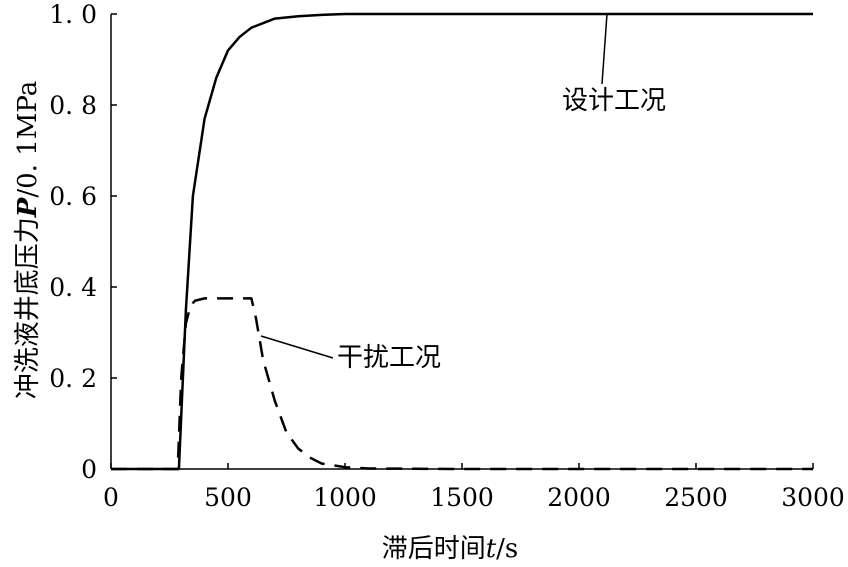  I want to click on annotation-leader-disturb, so click(297, 347).